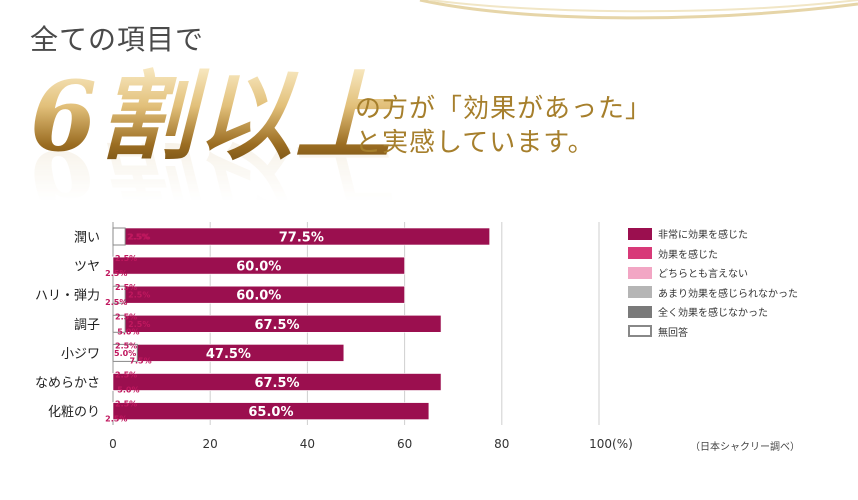 This screenshot has width=858, height=500. I want to click on headline-sub-line1: の方が「効果があった」, so click(504, 109).